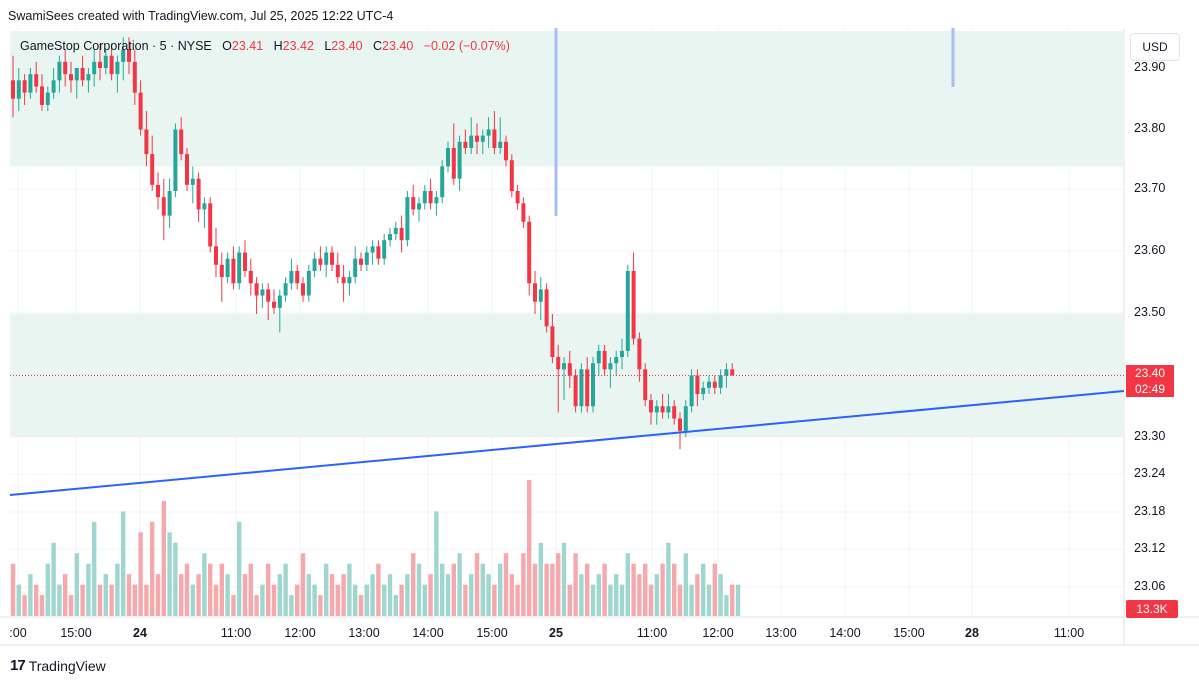  What do you see at coordinates (1152, 609) in the screenshot?
I see `volume-tag: 13.3K` at bounding box center [1152, 609].